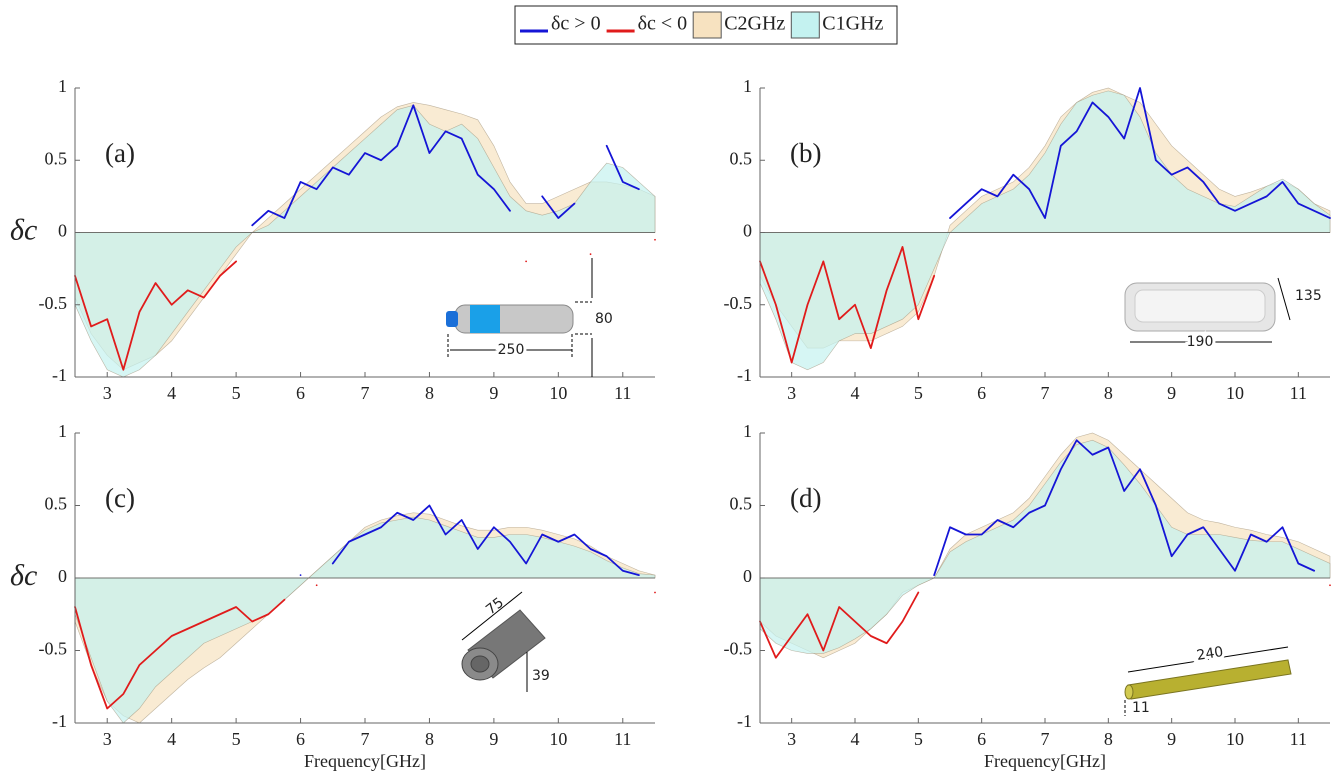 The height and width of the screenshot is (776, 1333). What do you see at coordinates (529, 317) in the screenshot?
I see `inset-bottle: 80 250` at bounding box center [529, 317].